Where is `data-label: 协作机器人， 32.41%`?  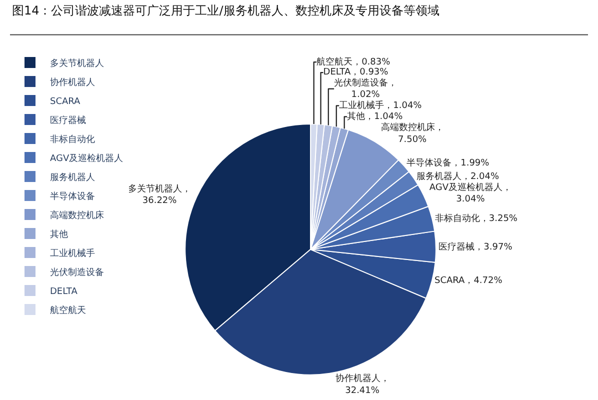
data-label: 协作机器人， 32.41% is located at coordinates (362, 384).